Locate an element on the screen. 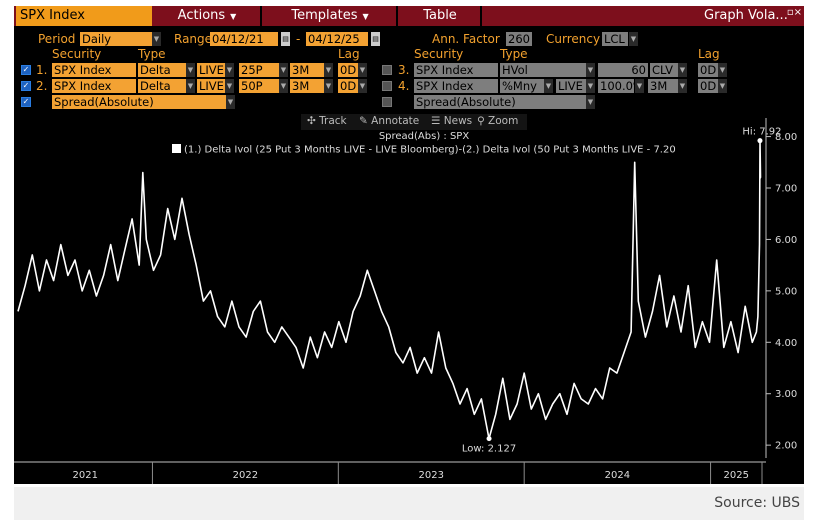 Image resolution: width=814 pixels, height=520 pixels. pencil-icon: ✎ is located at coordinates (363, 121).